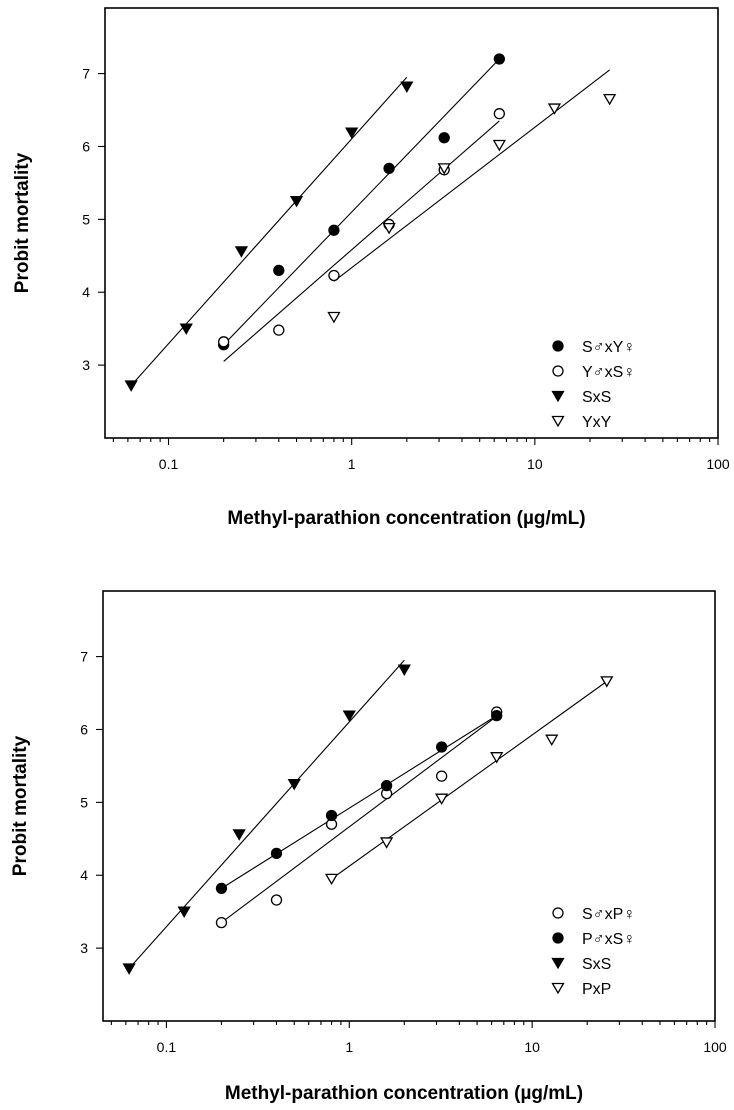  Describe the element at coordinates (608, 914) in the screenshot. I see `legend-label: S♂xP♀` at that location.